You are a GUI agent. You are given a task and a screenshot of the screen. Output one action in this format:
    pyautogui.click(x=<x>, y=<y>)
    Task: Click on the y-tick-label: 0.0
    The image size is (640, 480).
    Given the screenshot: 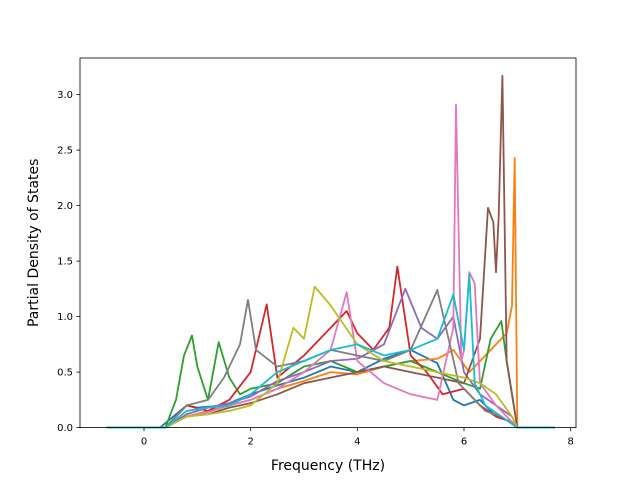 What is the action you would take?
    pyautogui.click(x=65, y=428)
    